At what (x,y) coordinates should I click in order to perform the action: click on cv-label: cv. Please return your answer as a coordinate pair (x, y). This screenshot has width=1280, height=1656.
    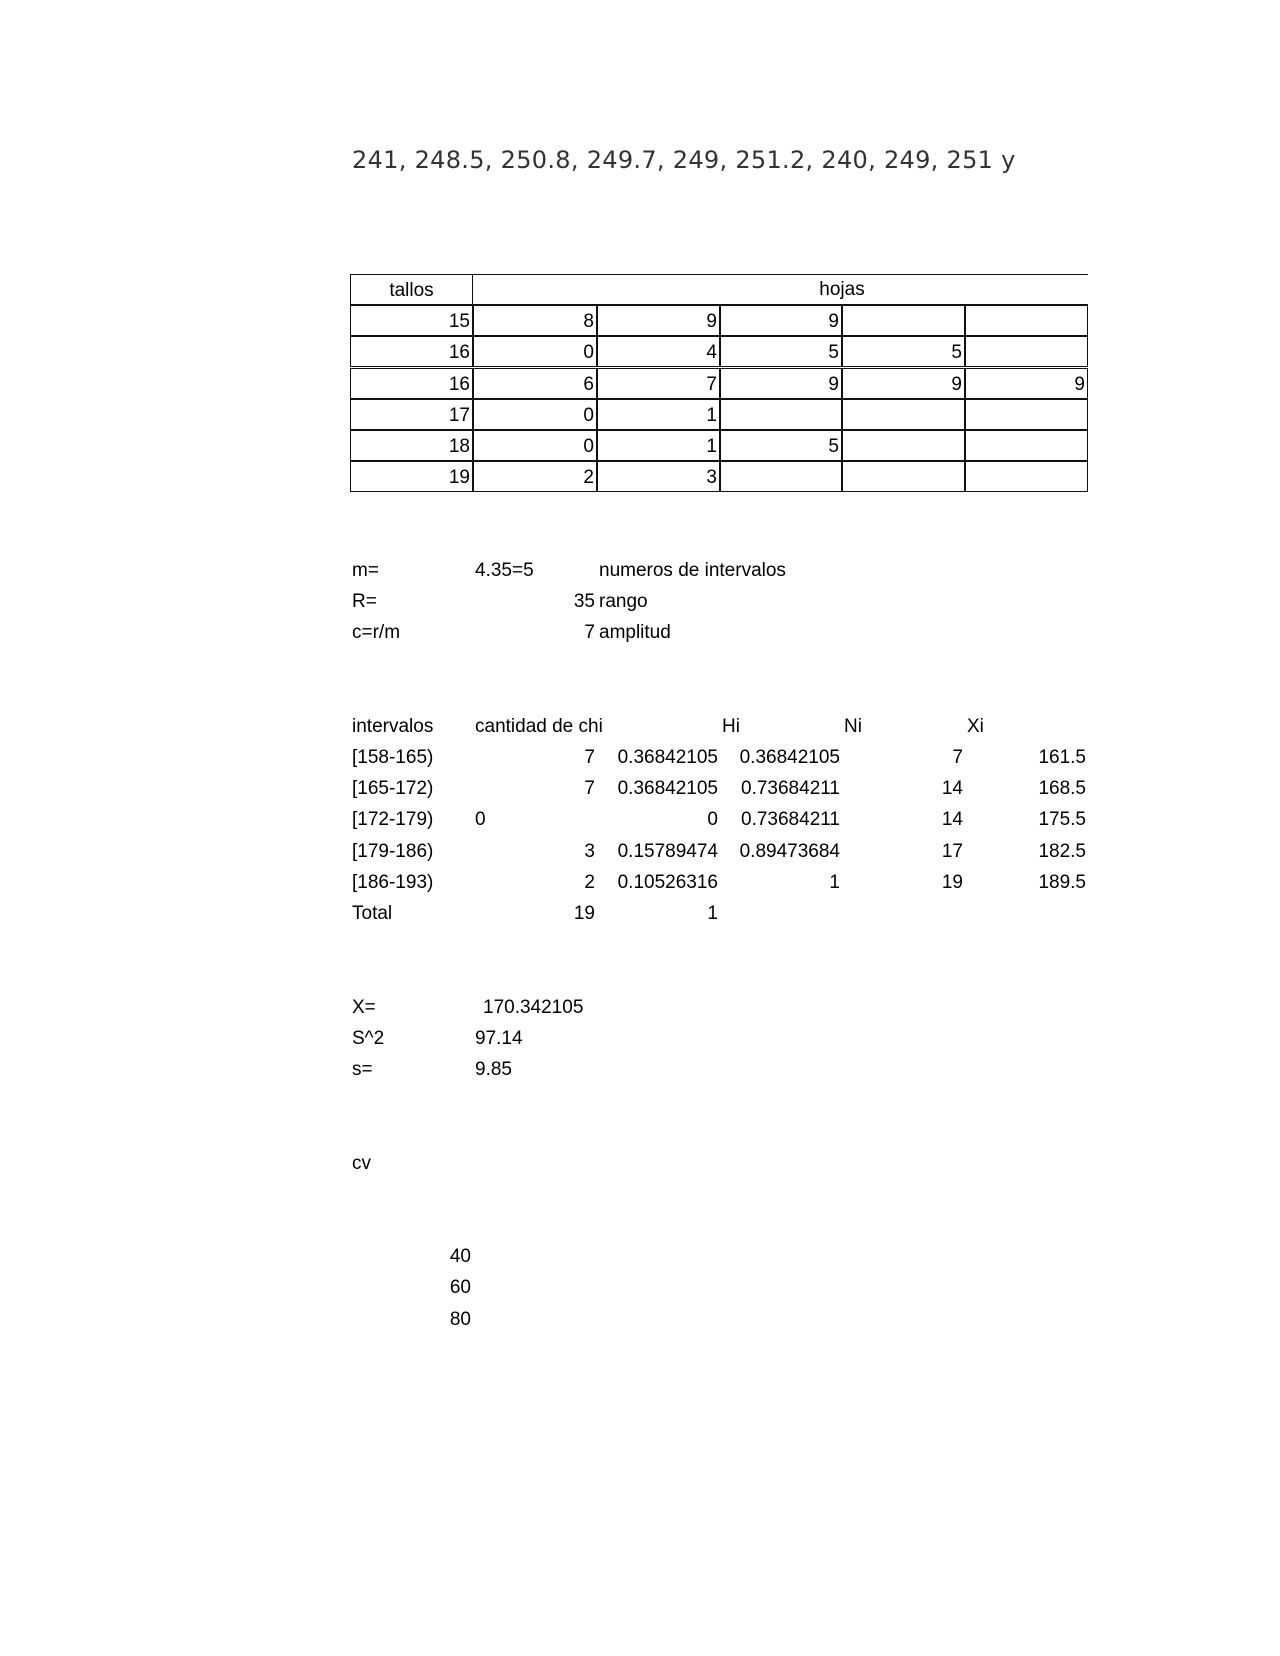
    Looking at the image, I should click on (361, 1163).